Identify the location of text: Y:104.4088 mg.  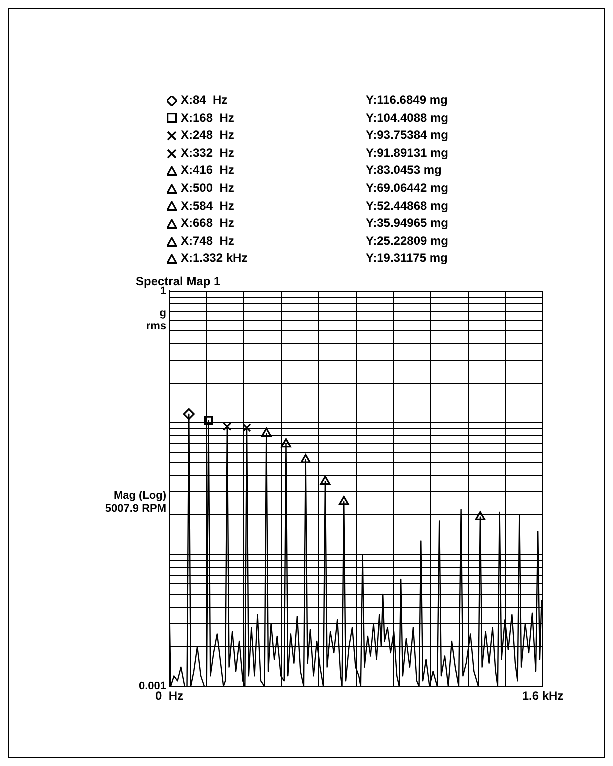
(407, 118).